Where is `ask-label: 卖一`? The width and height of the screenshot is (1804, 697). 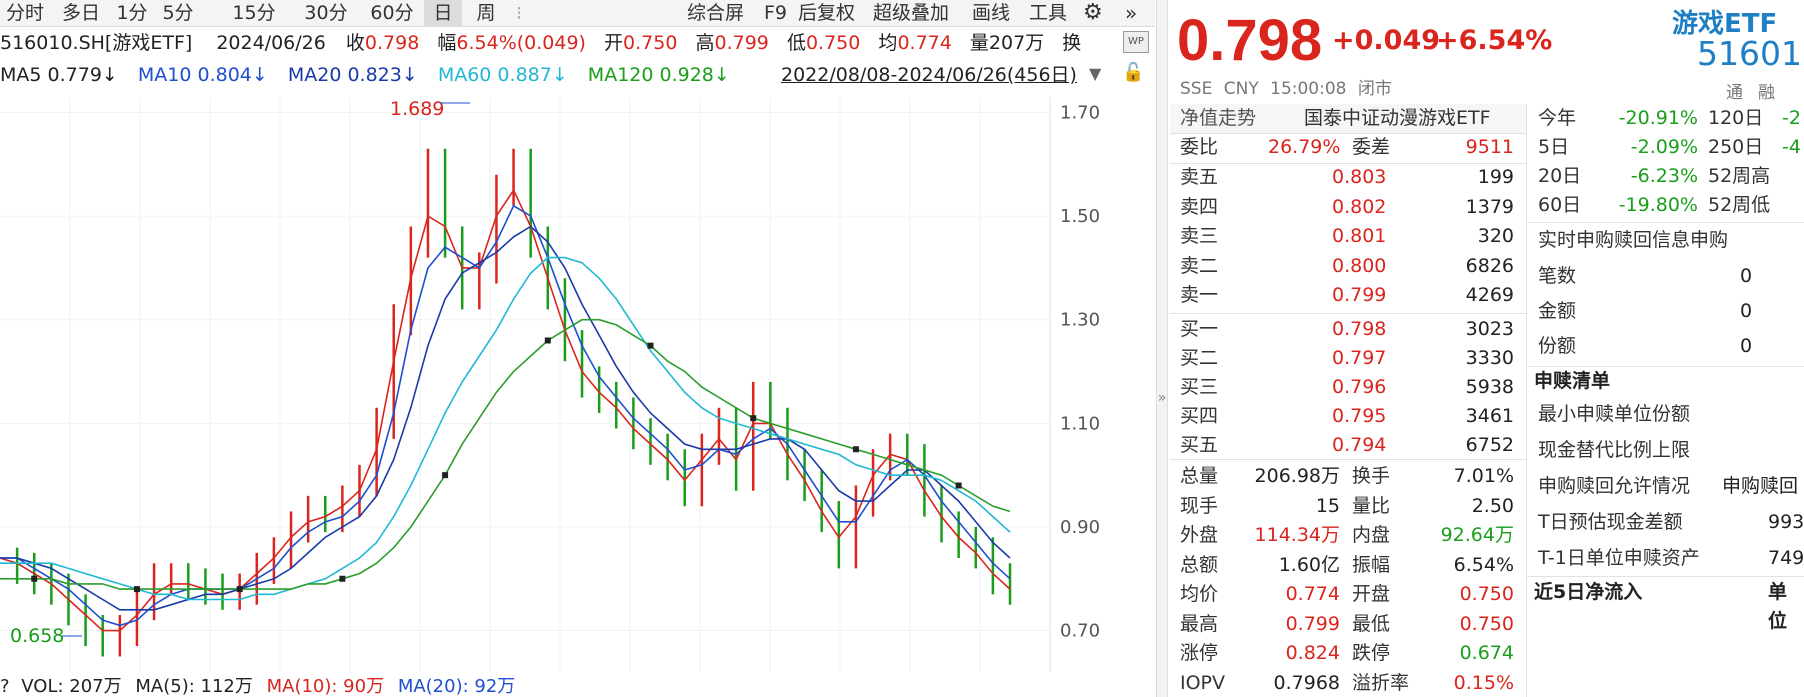
ask-label: 卖一 is located at coordinates (1199, 295).